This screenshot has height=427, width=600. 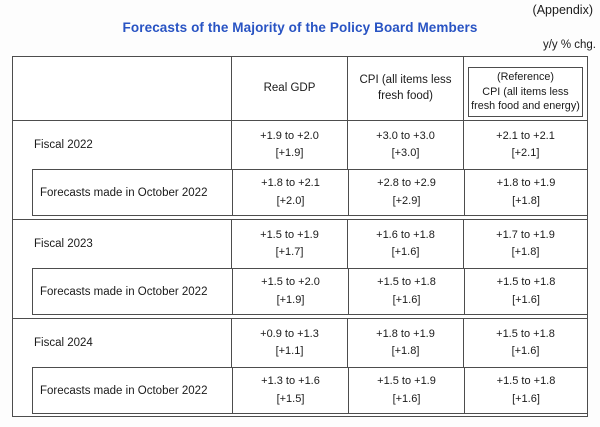 What do you see at coordinates (562, 10) in the screenshot?
I see `appendix-label: (Appendix)` at bounding box center [562, 10].